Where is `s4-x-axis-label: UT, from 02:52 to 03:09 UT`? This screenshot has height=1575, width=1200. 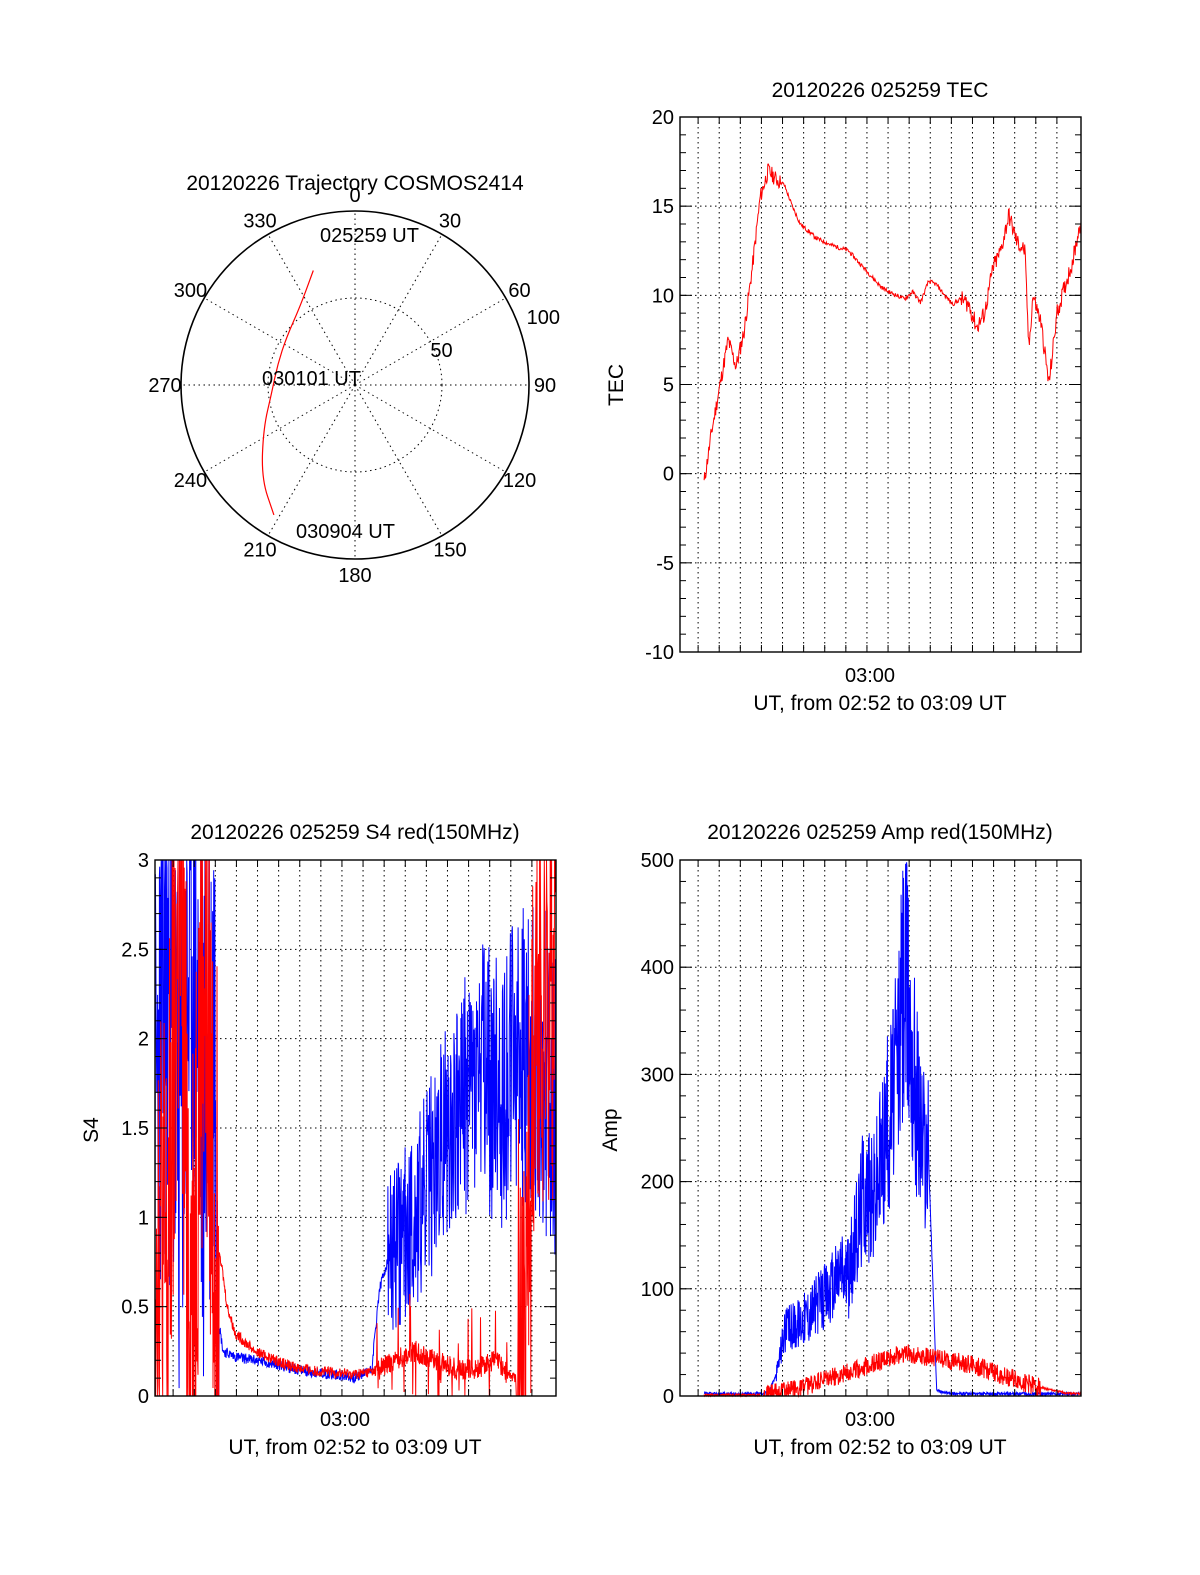 s4-x-axis-label: UT, from 02:52 to 03:09 UT is located at coordinates (354, 1447).